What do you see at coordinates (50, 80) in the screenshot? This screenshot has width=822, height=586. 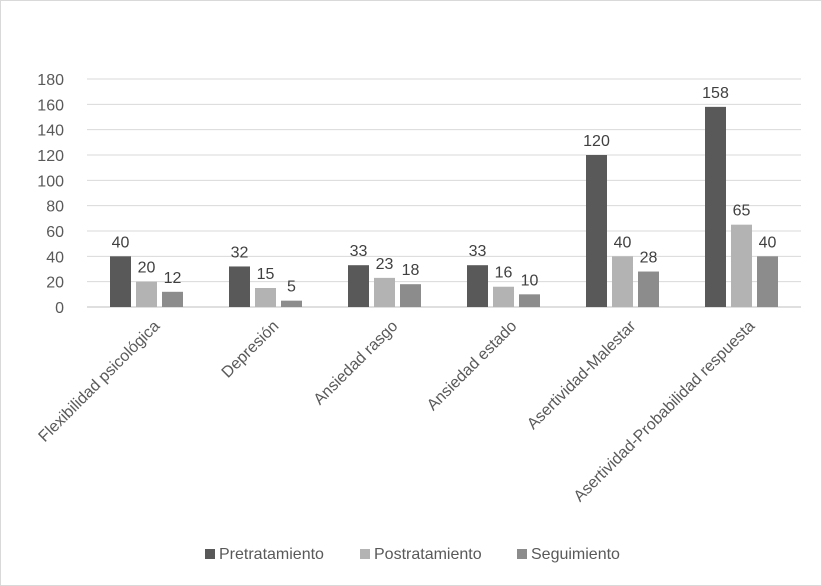 I see `y-tick-label: 180` at bounding box center [50, 80].